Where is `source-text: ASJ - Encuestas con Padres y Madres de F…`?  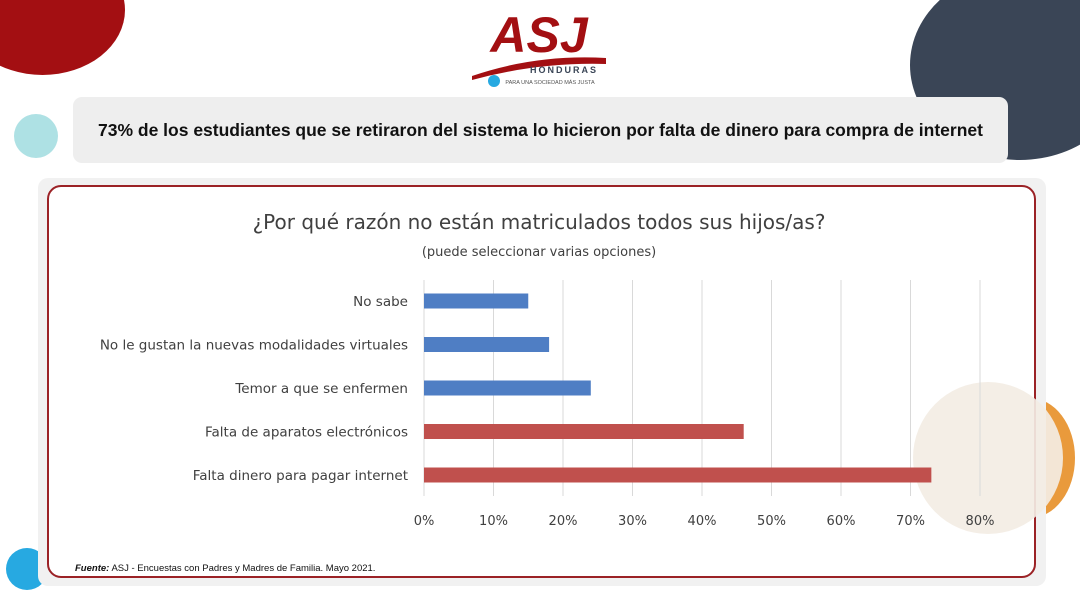
source-text: ASJ - Encuestas con Padres y Madres de F… is located at coordinates (243, 568).